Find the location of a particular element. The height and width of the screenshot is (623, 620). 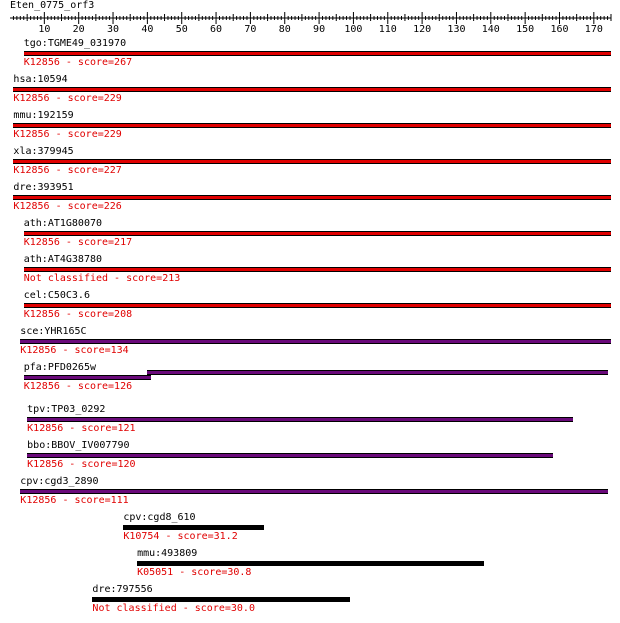

hit-score: K12856 - score=217 is located at coordinates (78, 242).